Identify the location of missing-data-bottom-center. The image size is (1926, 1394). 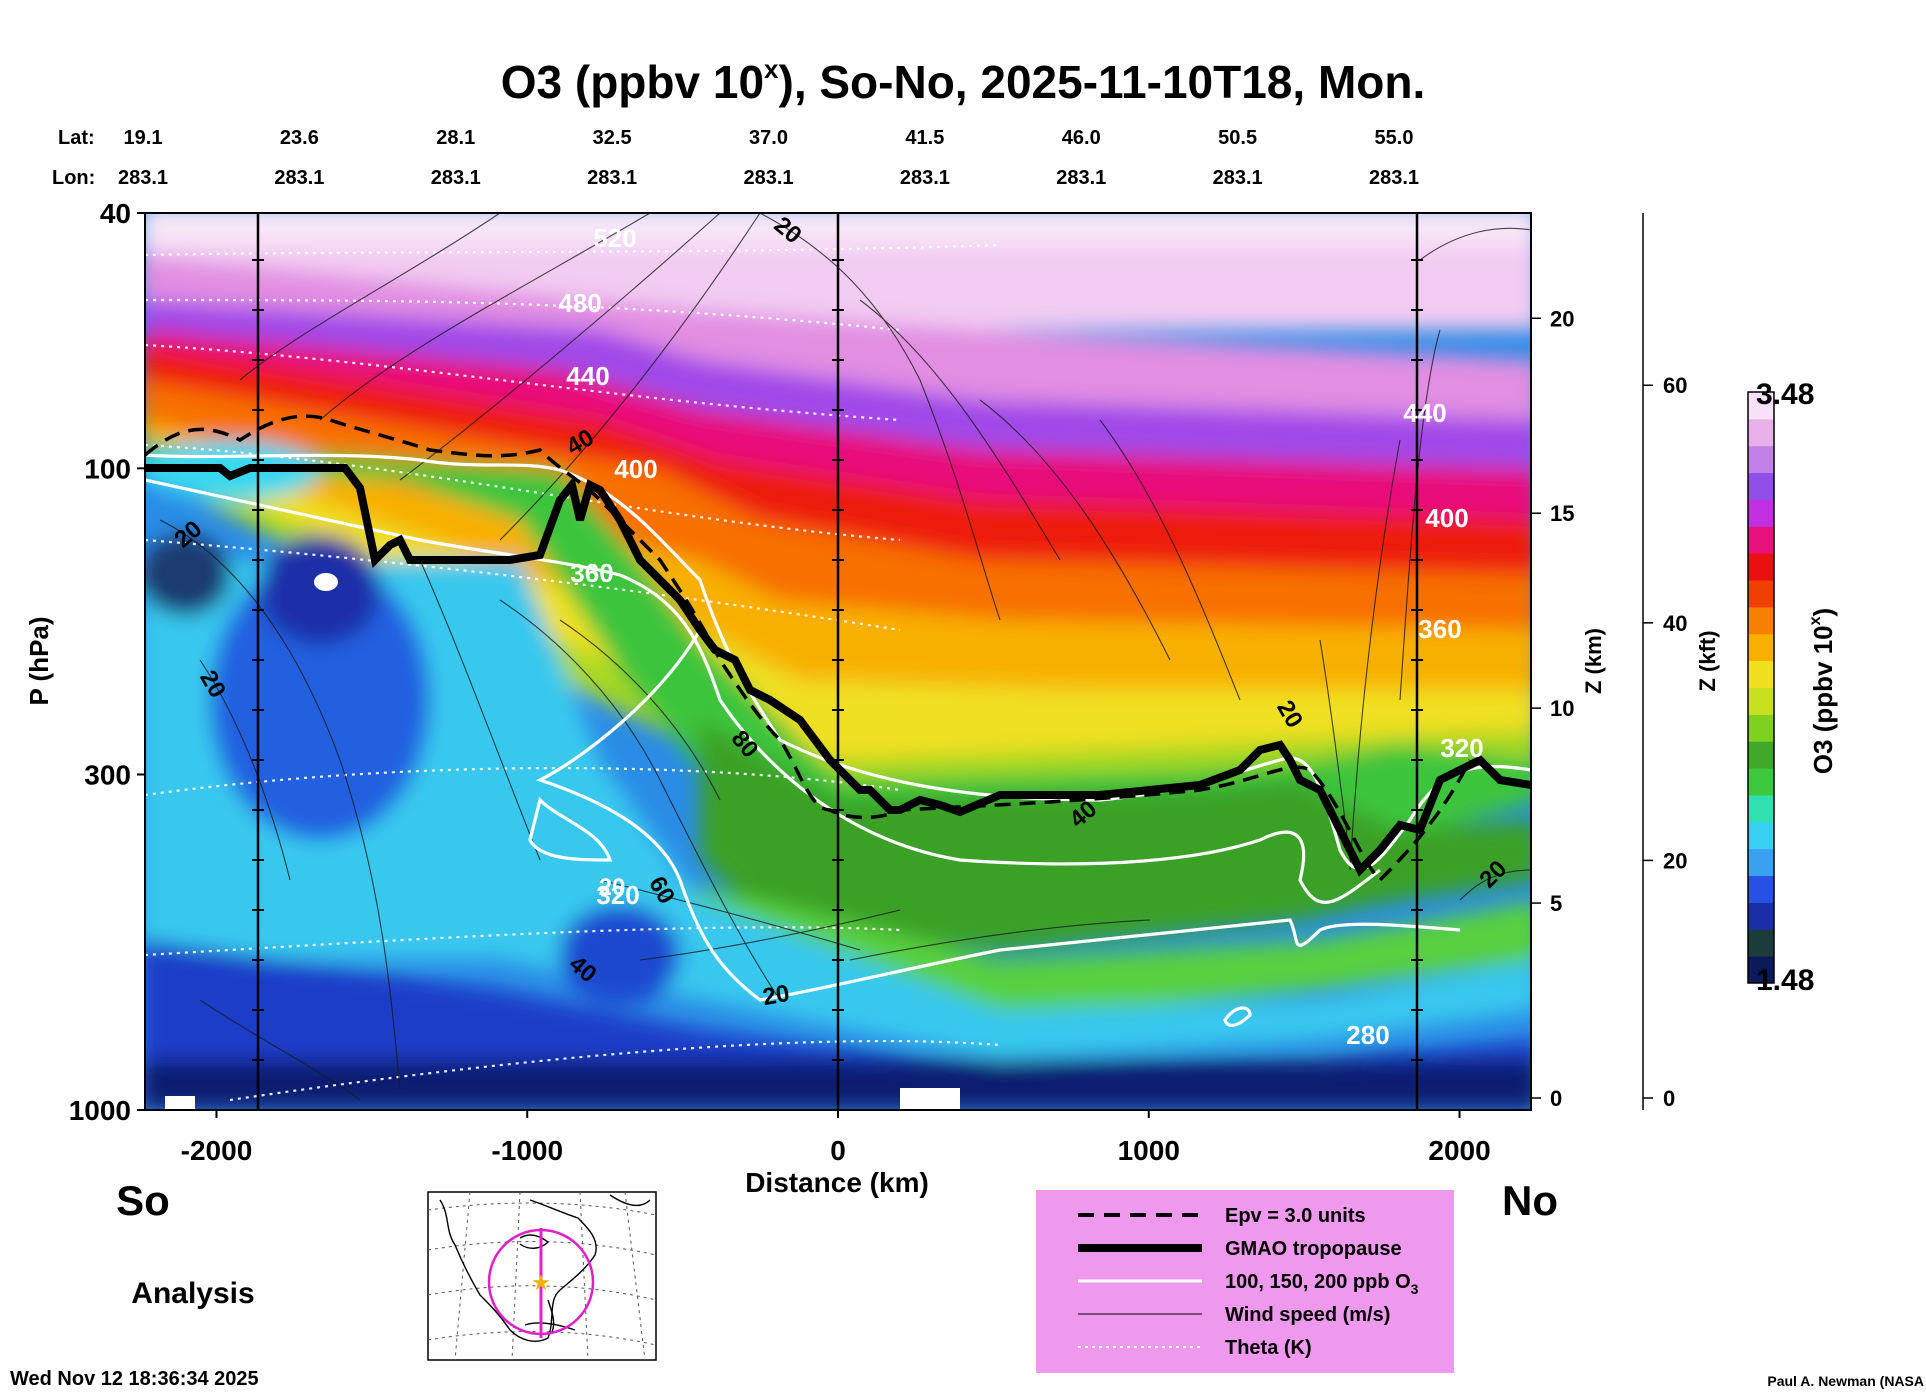
(930, 1099).